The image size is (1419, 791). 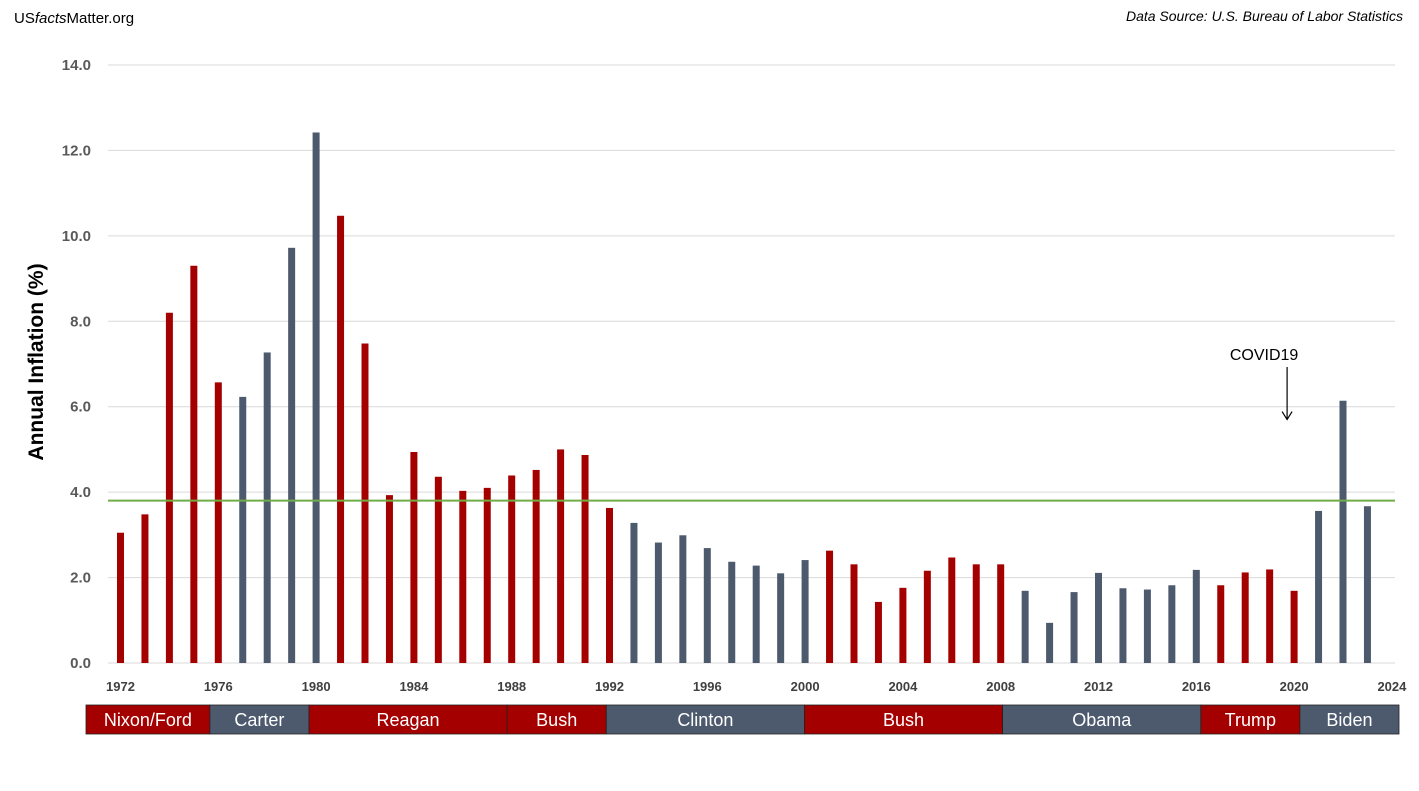 I want to click on y-tick-label: 0.0, so click(x=80, y=663).